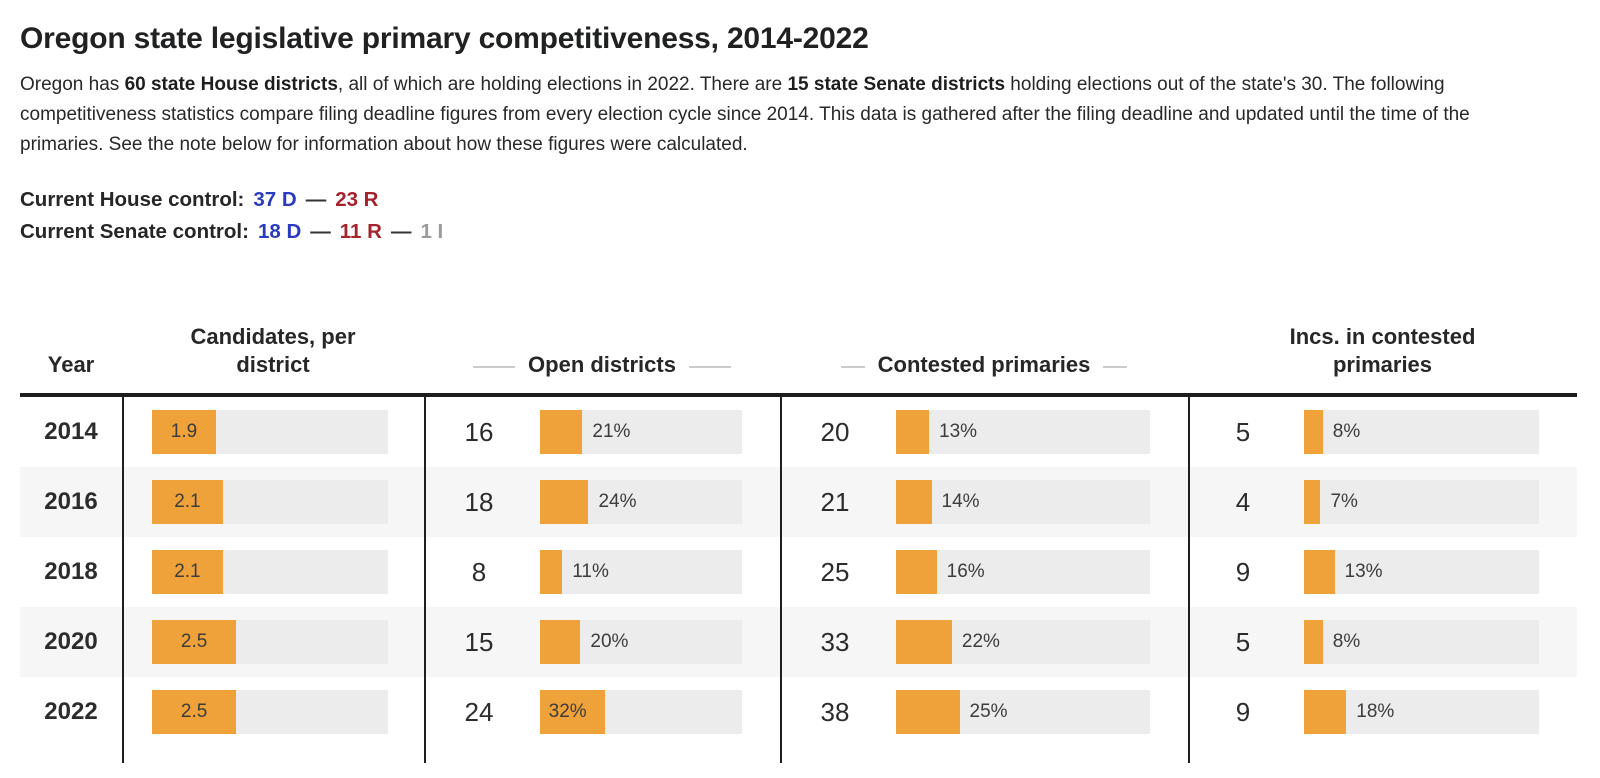  I want to click on open-districts-cell: 24 32%, so click(602, 712).